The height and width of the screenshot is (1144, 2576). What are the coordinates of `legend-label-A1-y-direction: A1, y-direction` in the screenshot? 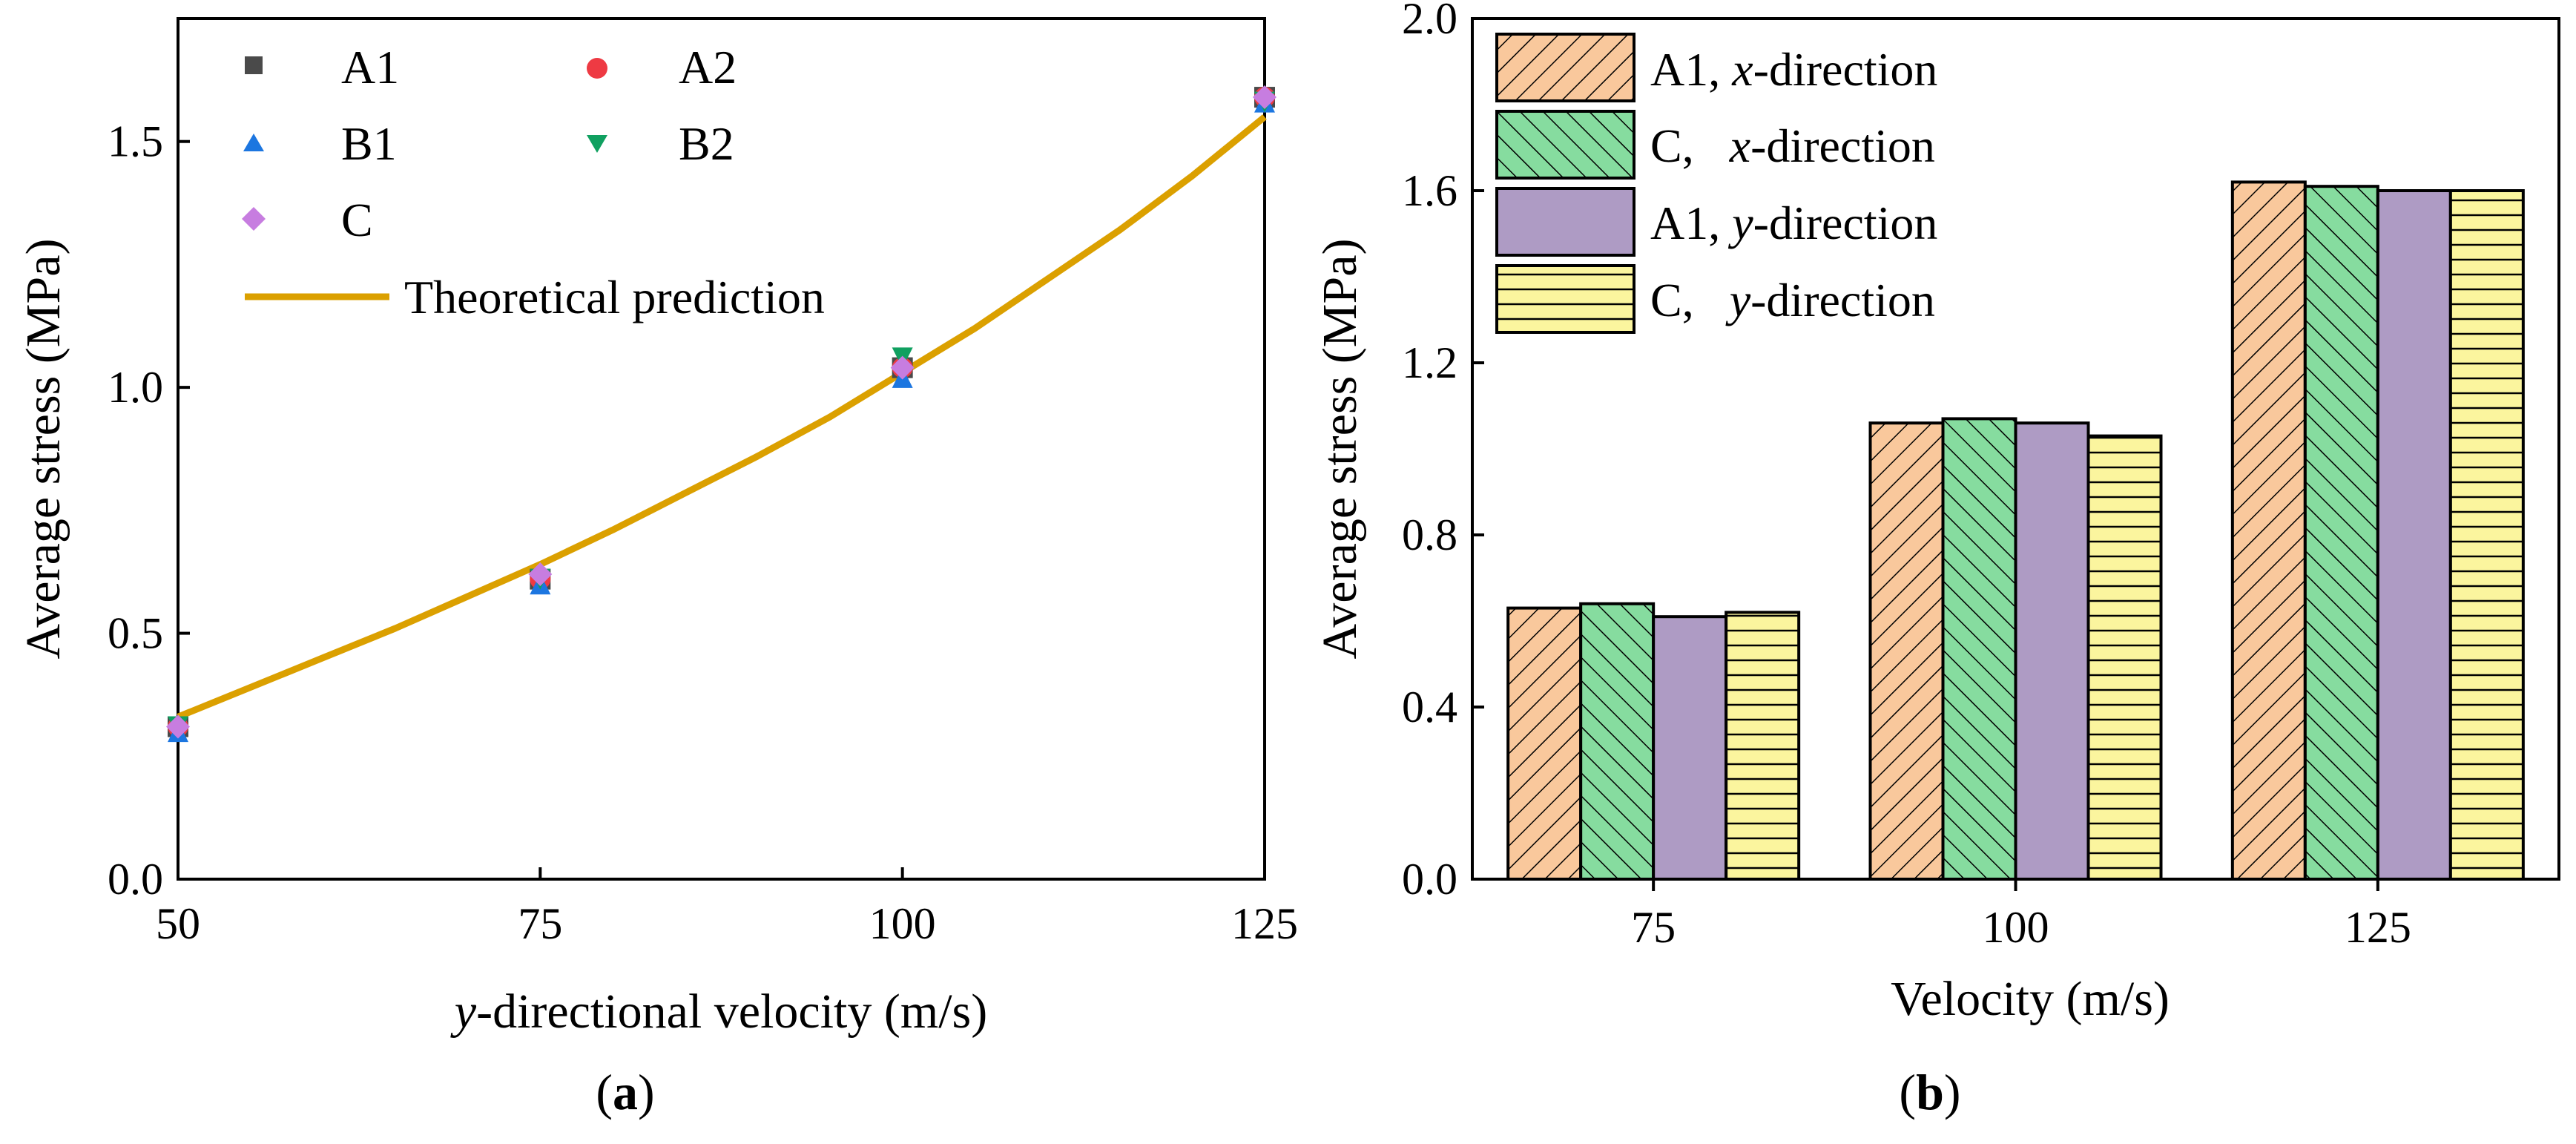 It's located at (1794, 223).